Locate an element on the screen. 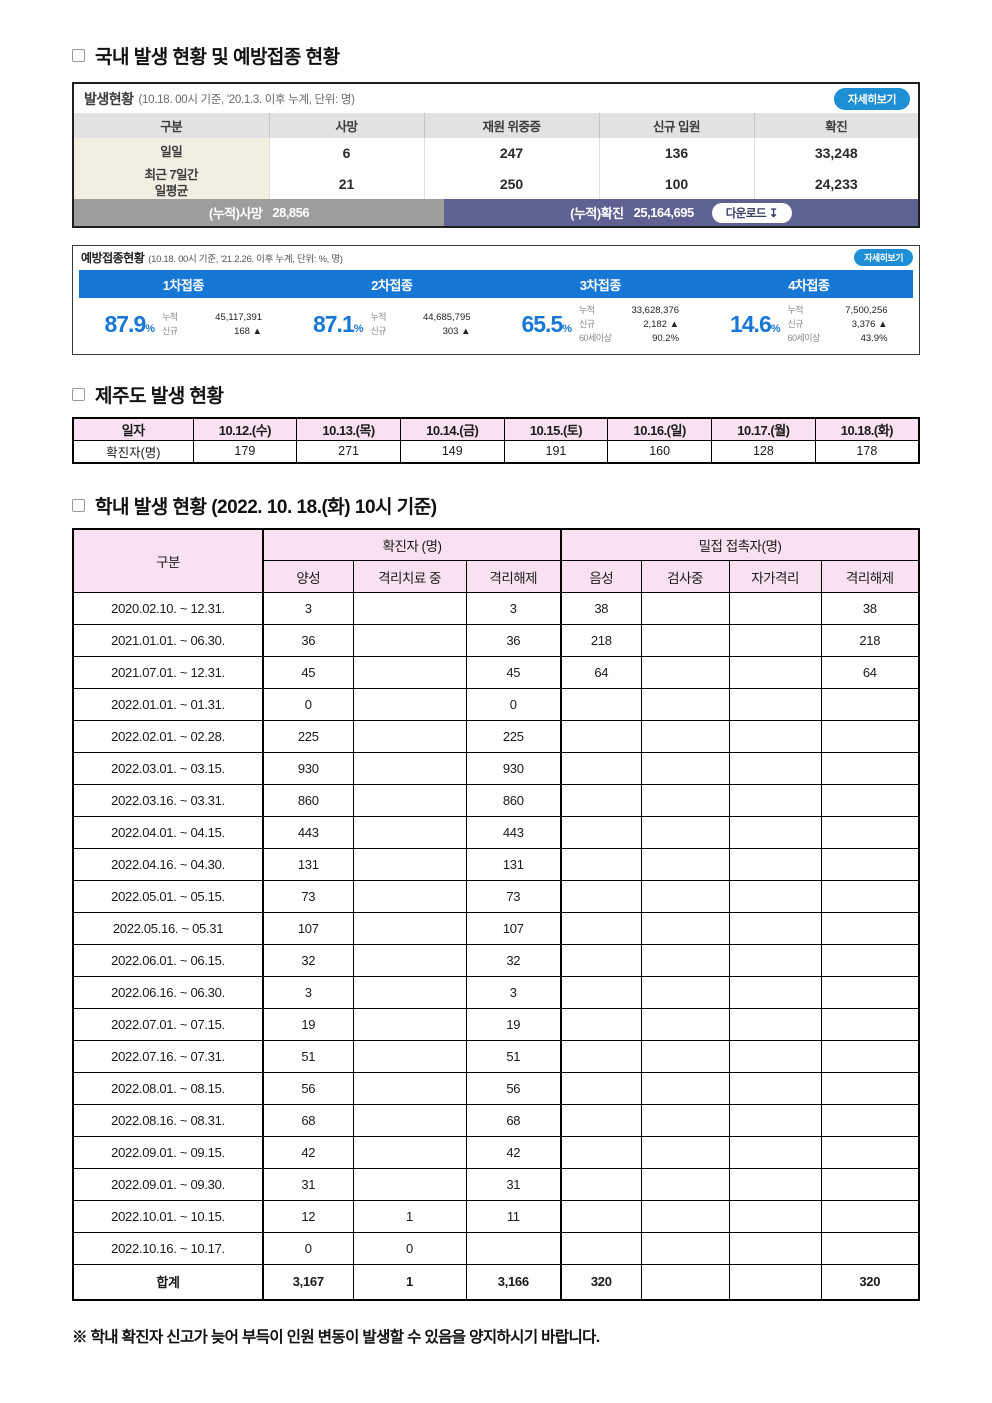  school-period-label: 2022.08.16. ~ 08.31. is located at coordinates (168, 1121).